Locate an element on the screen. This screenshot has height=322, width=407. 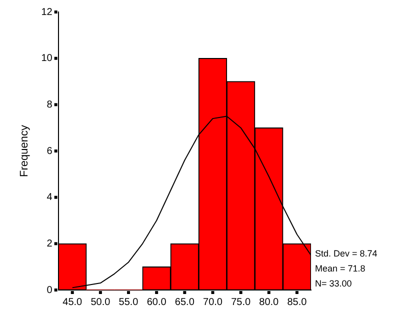
x-tick-label: 65.0 is located at coordinates (184, 302).